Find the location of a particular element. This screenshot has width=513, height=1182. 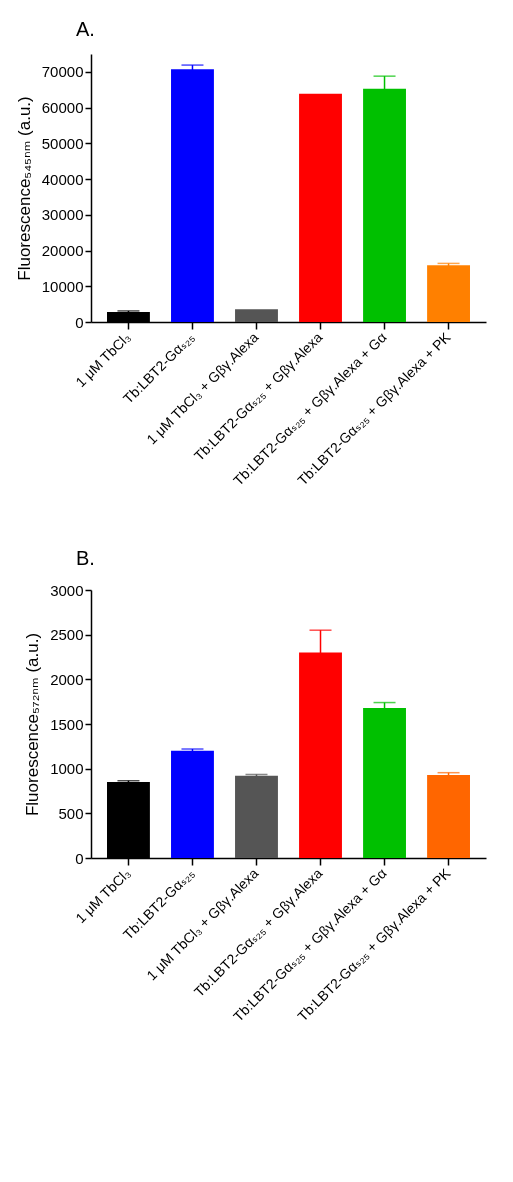

chart-title: A. is located at coordinates (85, 29).